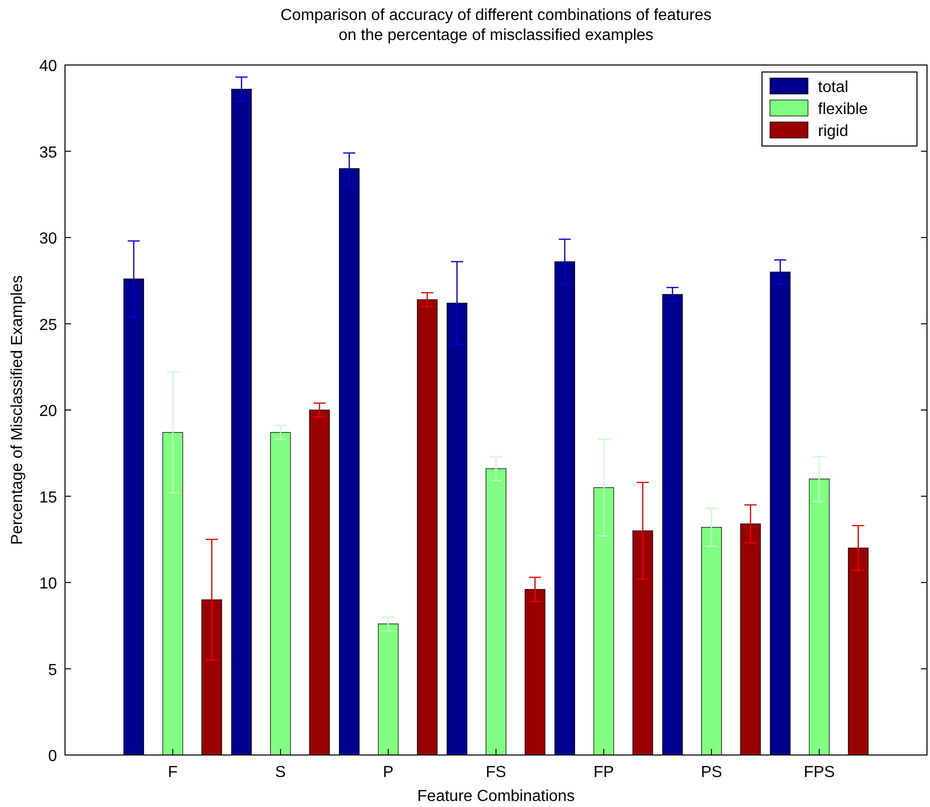 The width and height of the screenshot is (930, 807). What do you see at coordinates (604, 772) in the screenshot?
I see `x-tick-label: FP` at bounding box center [604, 772].